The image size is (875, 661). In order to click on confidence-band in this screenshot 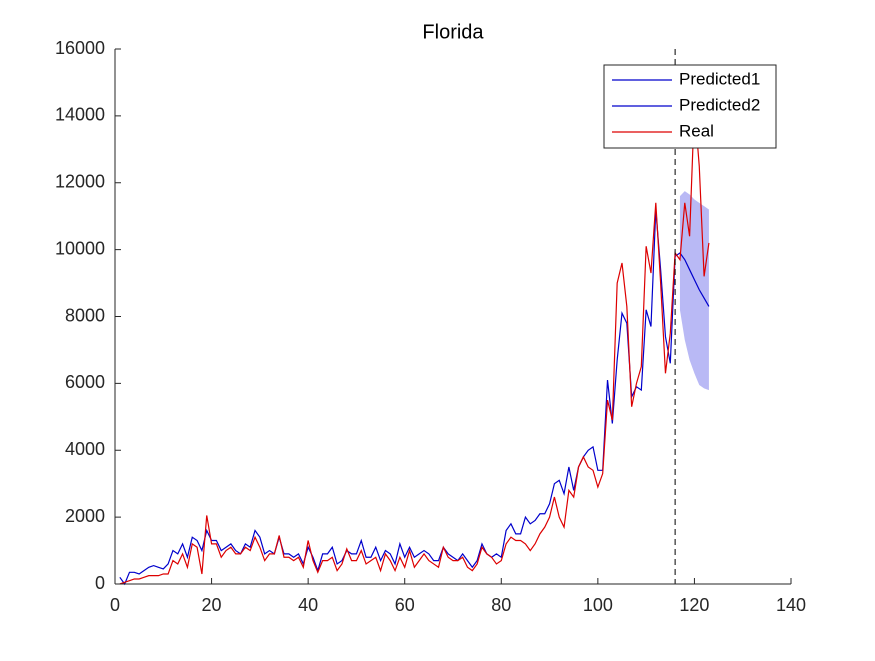, I will do `click(694, 291)`.